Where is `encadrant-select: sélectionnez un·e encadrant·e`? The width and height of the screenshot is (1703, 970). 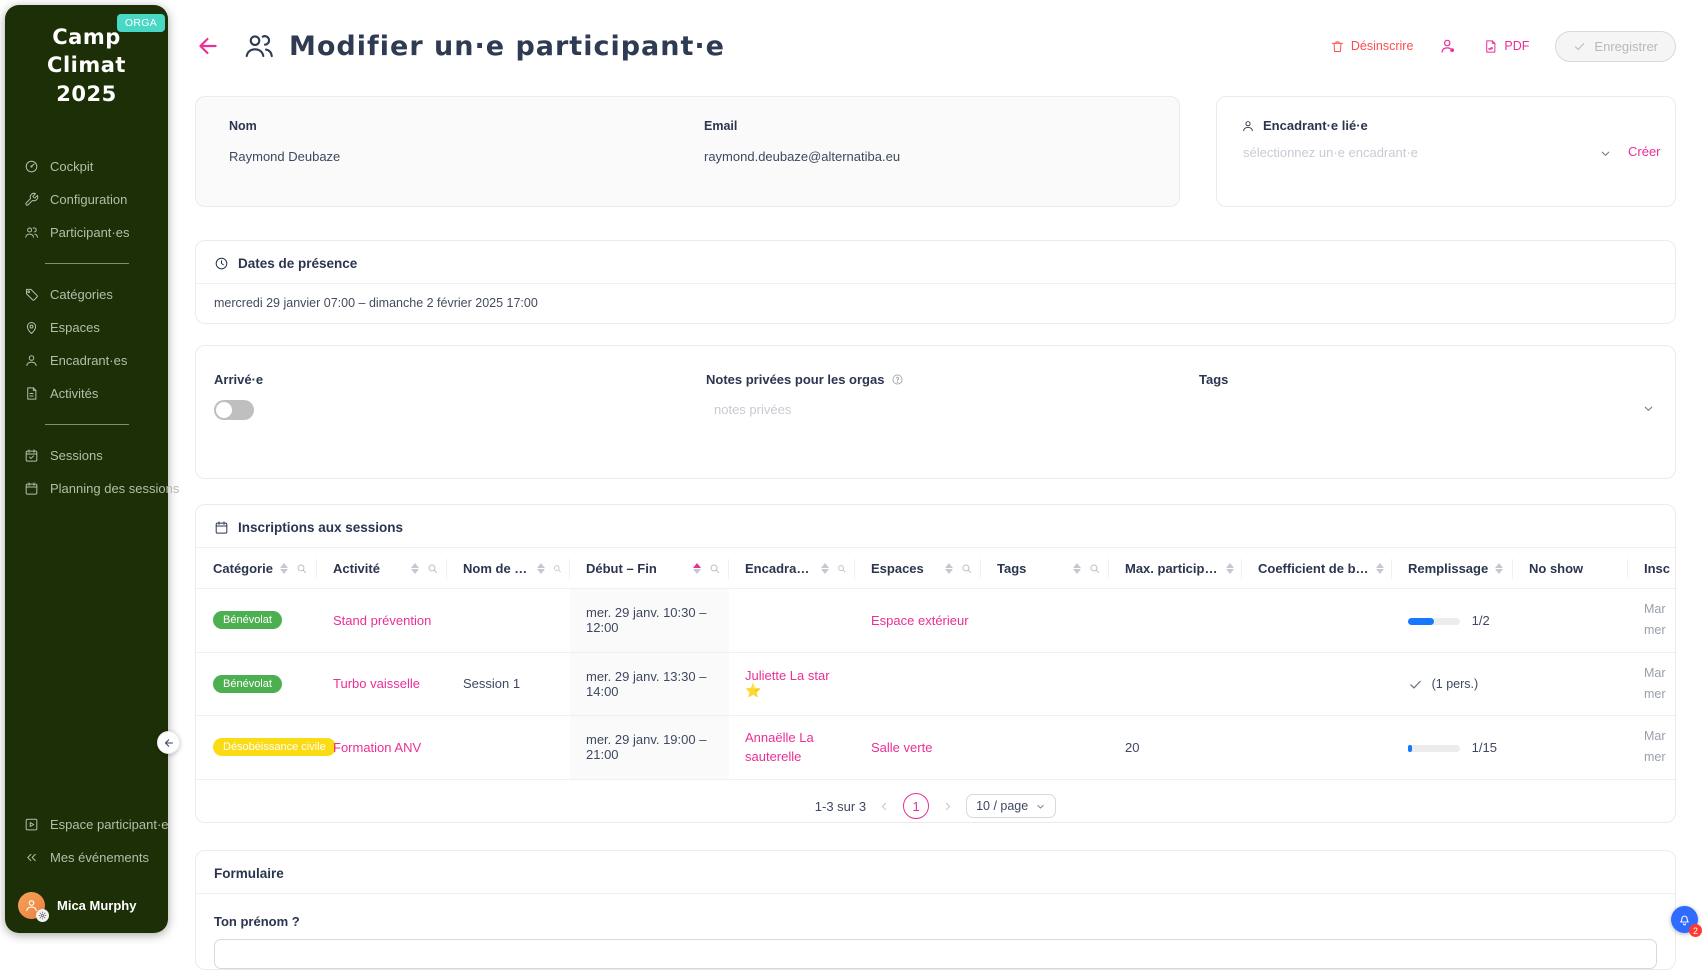 encadrant-select: sélectionnez un·e encadrant·e is located at coordinates (1330, 152).